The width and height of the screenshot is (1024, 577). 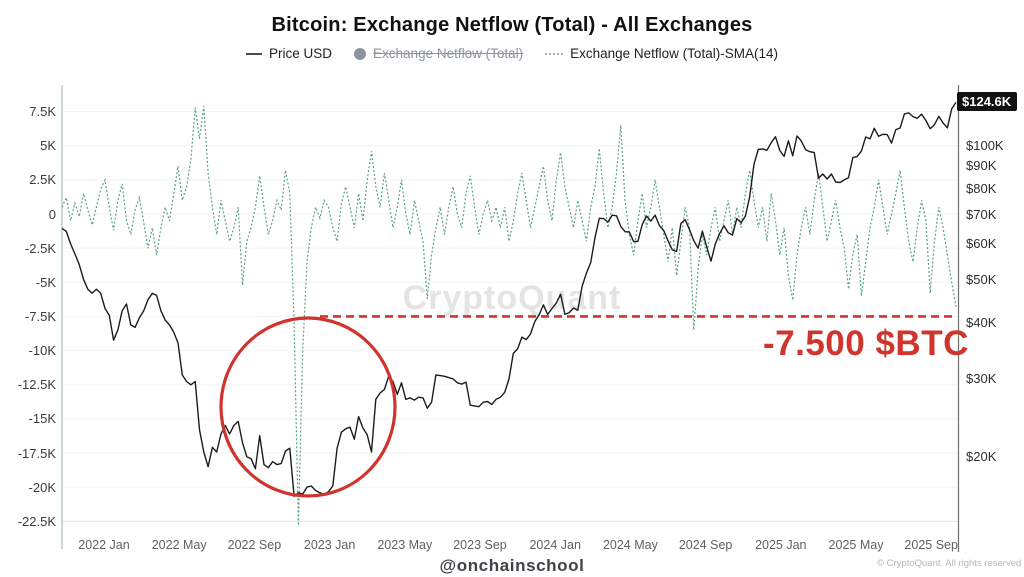 I want to click on ytick-r-label: $60K, so click(x=981, y=244).